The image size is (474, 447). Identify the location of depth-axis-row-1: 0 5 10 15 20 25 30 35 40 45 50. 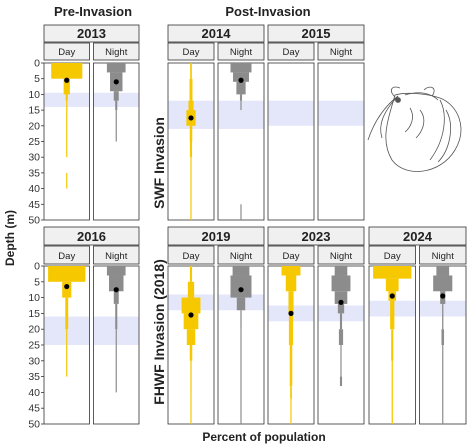
(36, 142).